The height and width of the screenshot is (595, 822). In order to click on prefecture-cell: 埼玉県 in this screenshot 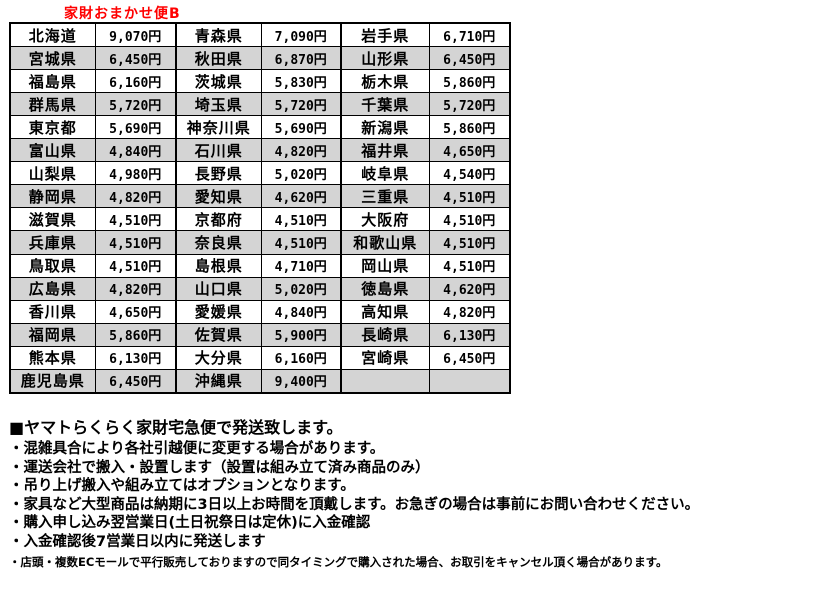, I will do `click(218, 104)`.